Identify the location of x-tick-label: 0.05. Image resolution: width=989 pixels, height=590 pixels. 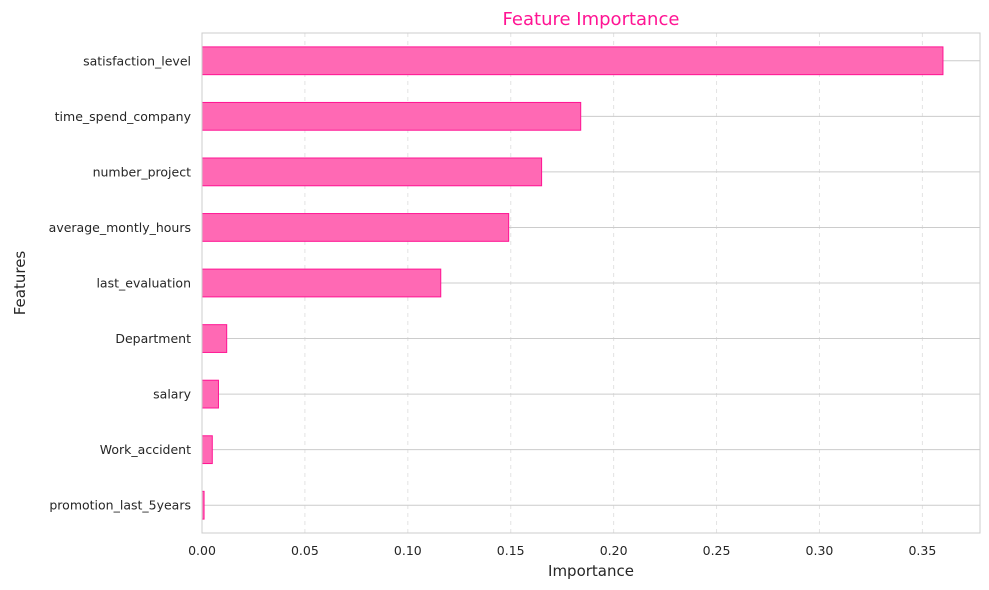
(305, 550).